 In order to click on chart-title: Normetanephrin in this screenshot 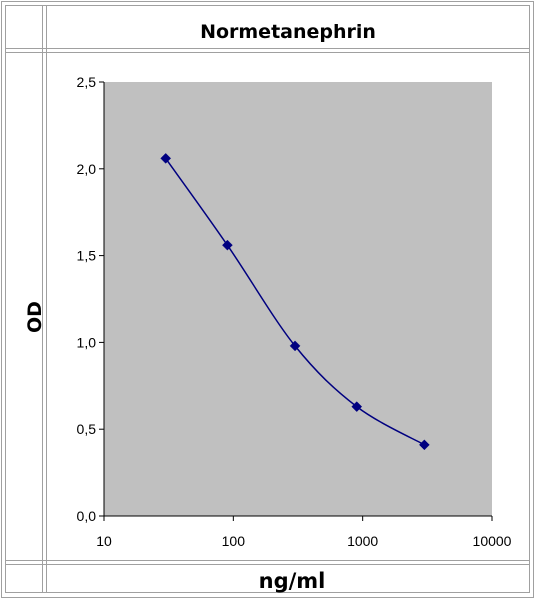, I will do `click(288, 32)`.